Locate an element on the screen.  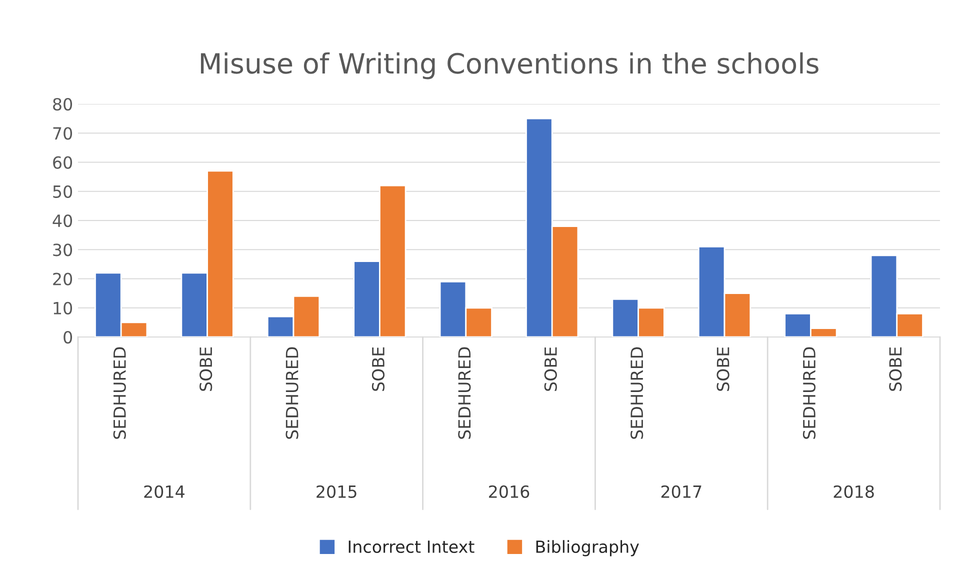
y-tick-label: 70 is located at coordinates (62, 133).